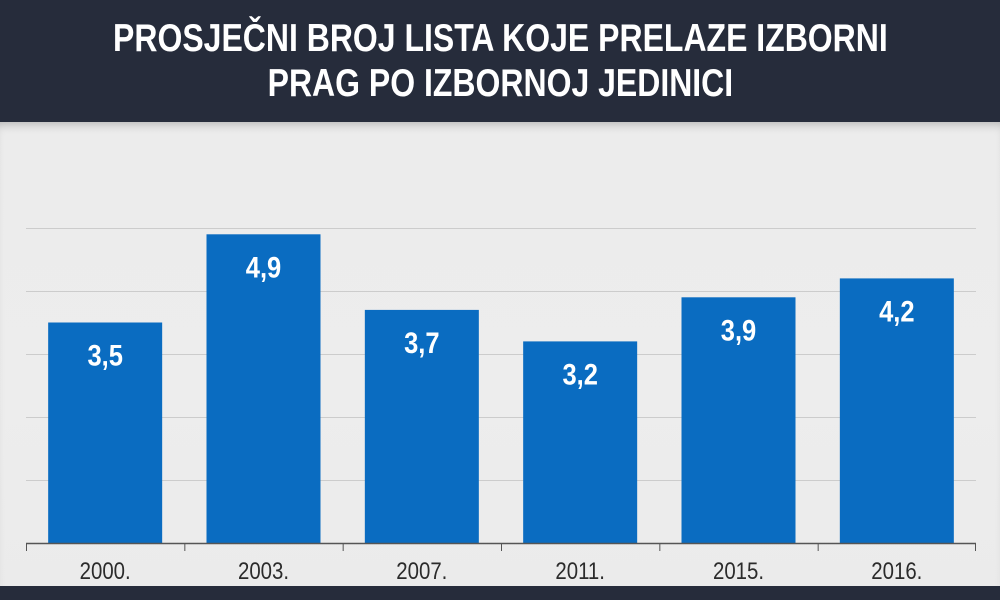 Image resolution: width=1000 pixels, height=600 pixels. I want to click on x-tick-label: 2007., so click(421, 570).